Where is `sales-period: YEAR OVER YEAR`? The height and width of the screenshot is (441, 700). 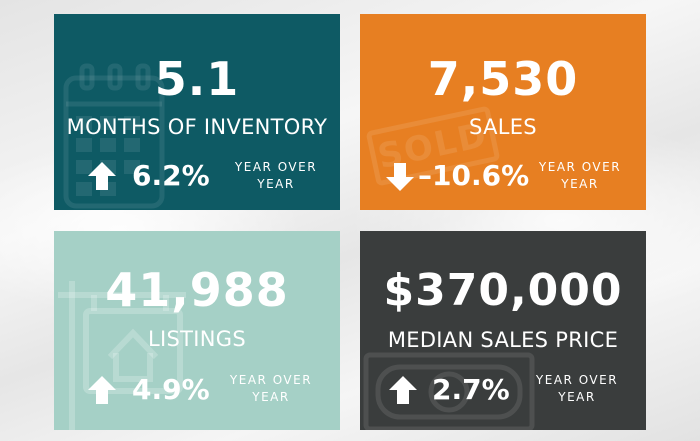
sales-period: YEAR OVER YEAR is located at coordinates (580, 175).